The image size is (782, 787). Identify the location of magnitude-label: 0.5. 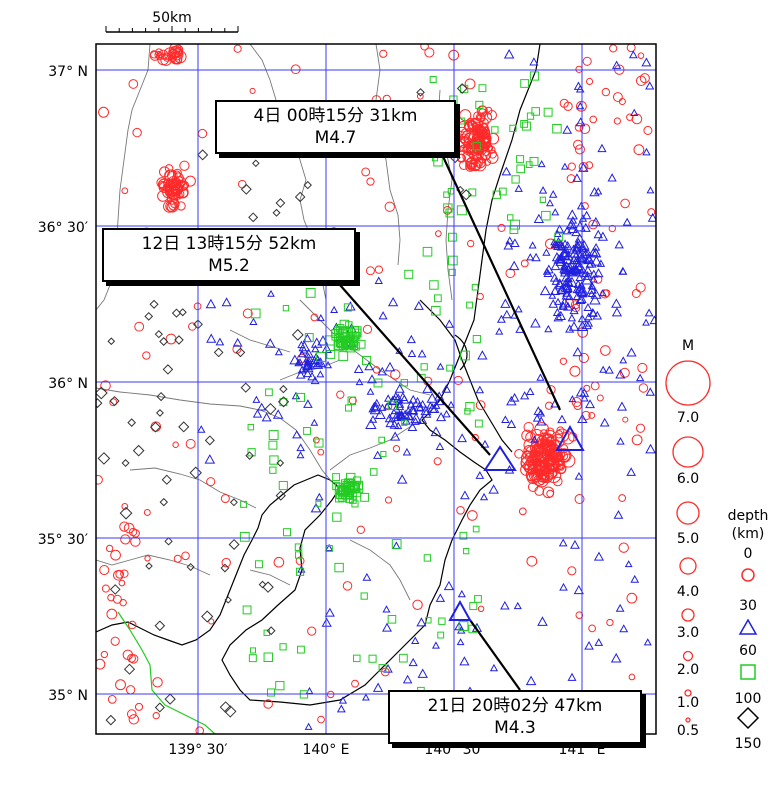
(688, 731).